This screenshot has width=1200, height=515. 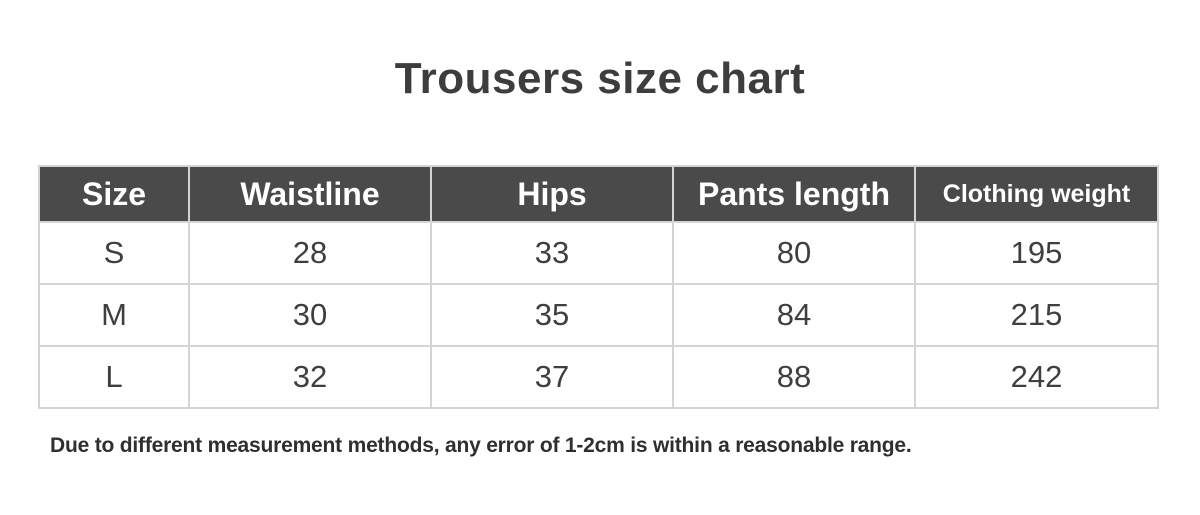 What do you see at coordinates (310, 194) in the screenshot?
I see `header-cell-waistline: Waistline` at bounding box center [310, 194].